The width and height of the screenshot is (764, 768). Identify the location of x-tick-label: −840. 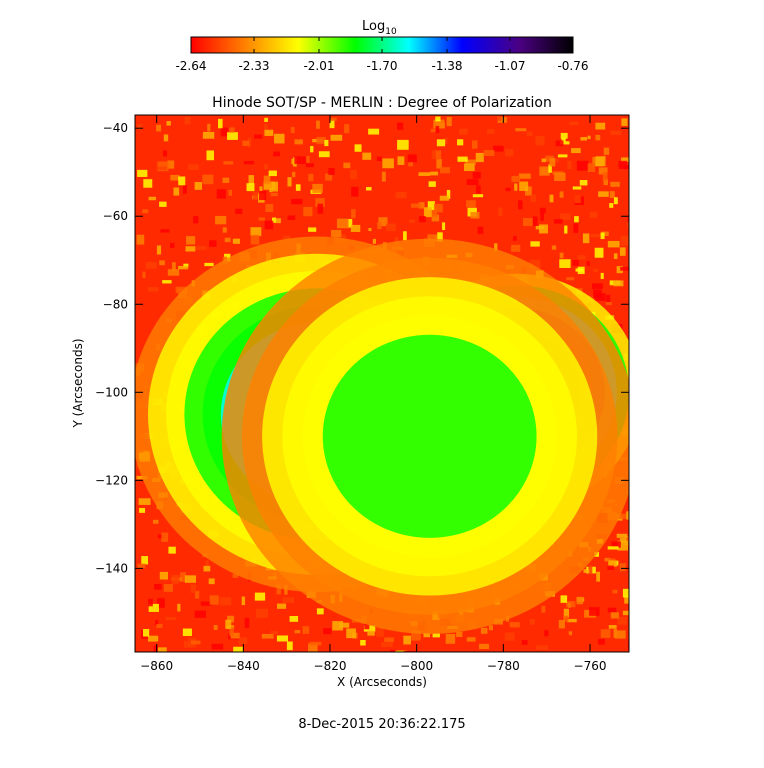
(243, 666).